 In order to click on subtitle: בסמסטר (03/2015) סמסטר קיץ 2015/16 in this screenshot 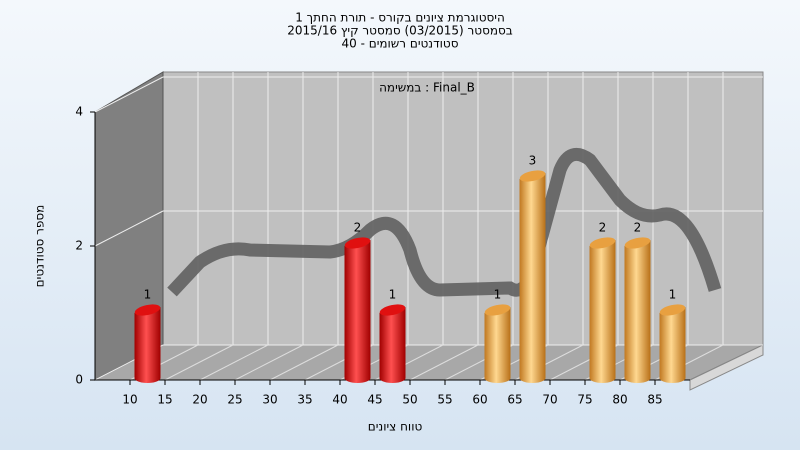, I will do `click(400, 31)`.